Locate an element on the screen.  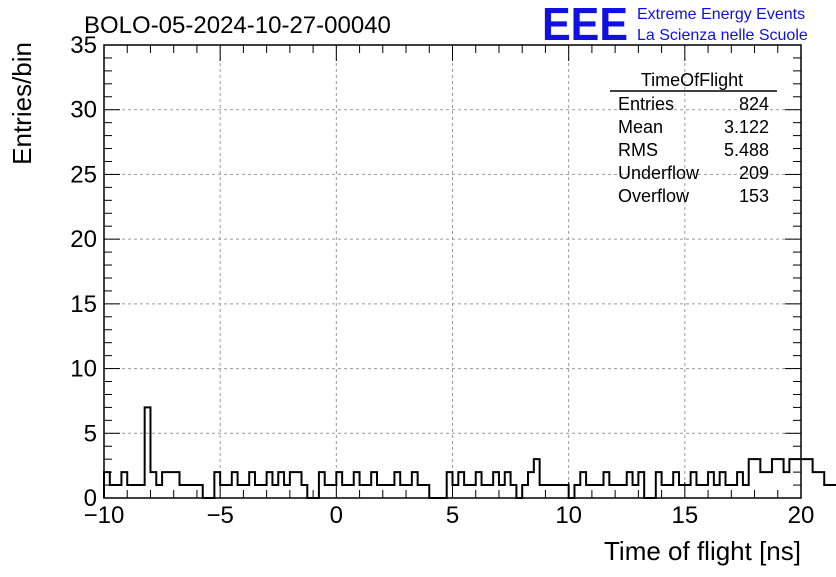
stats-box-title: TimeOfFlight is located at coordinates (692, 80).